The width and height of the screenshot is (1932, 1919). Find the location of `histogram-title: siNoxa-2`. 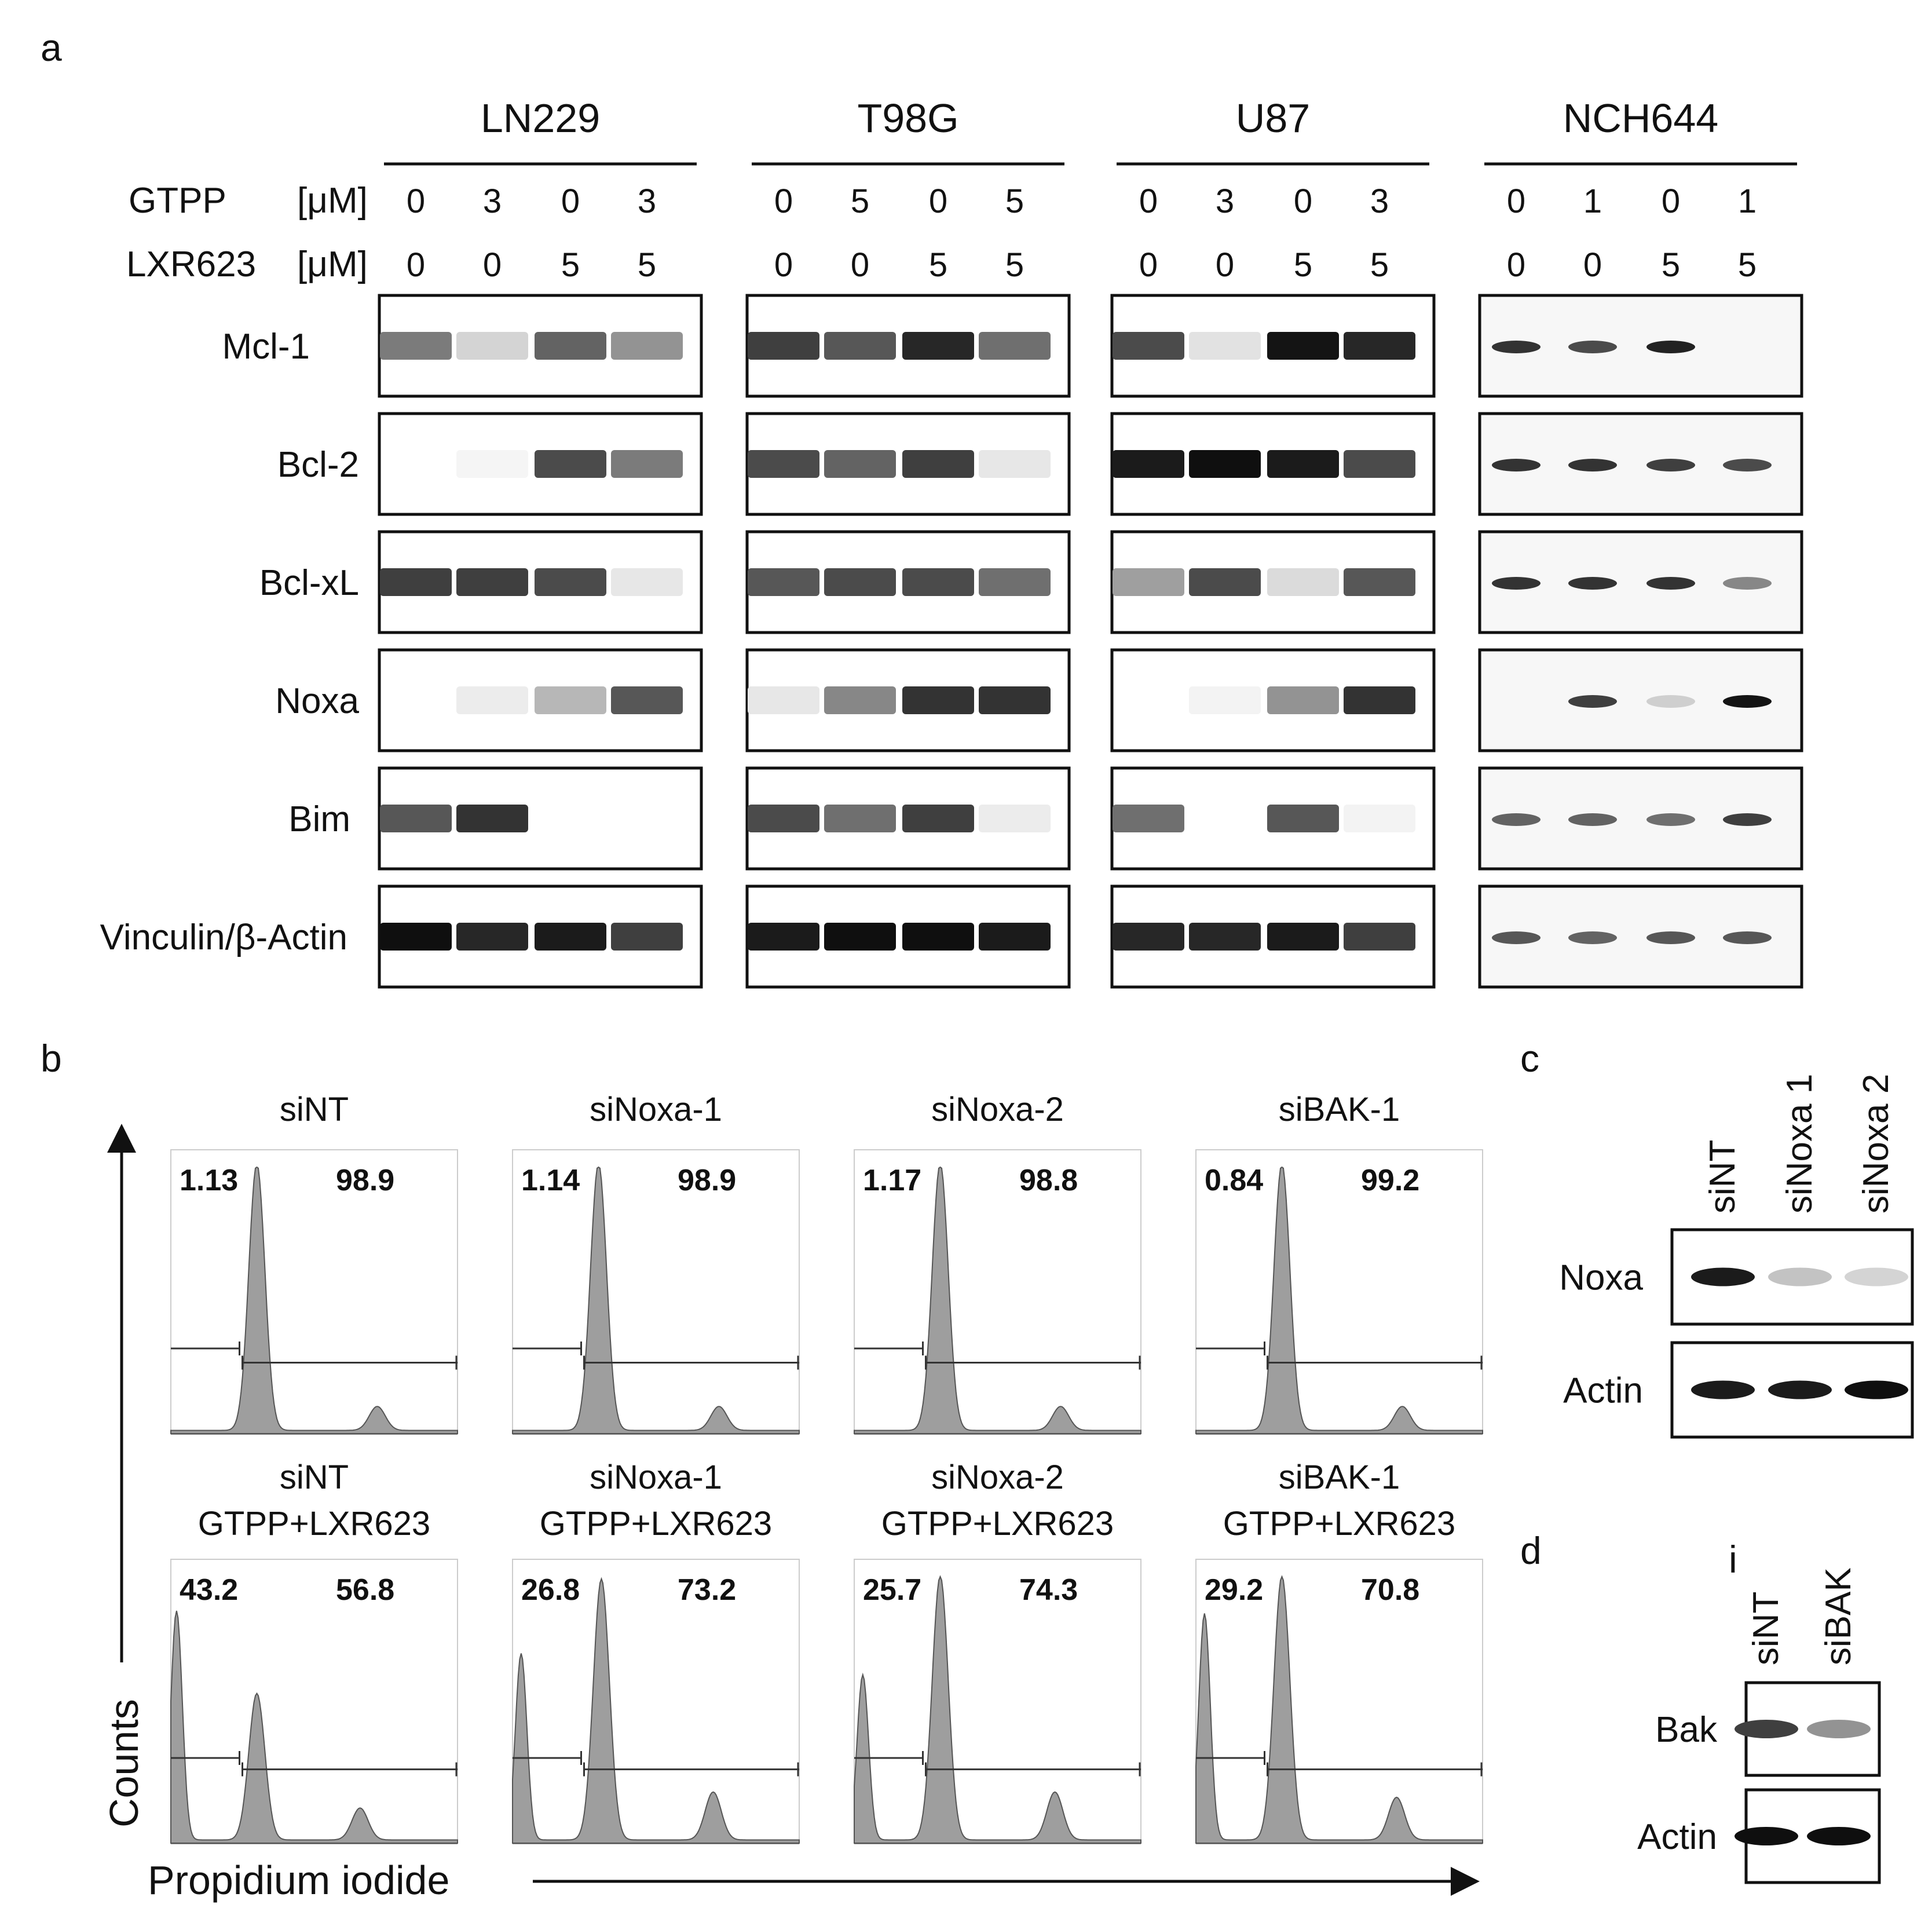

histogram-title: siNoxa-2 is located at coordinates (997, 1109).